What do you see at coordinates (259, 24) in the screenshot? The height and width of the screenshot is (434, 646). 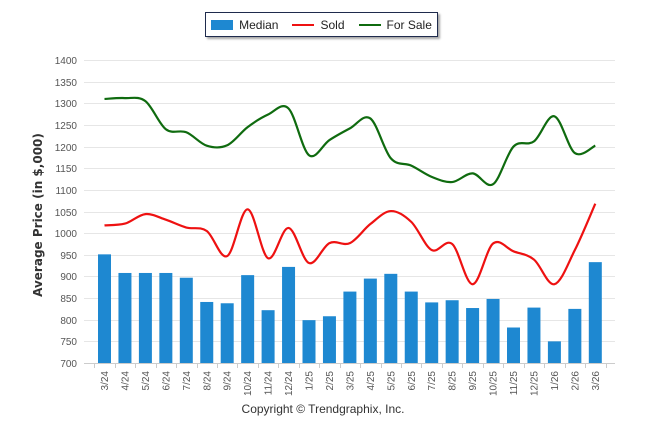 I see `legend-label-median: Median` at bounding box center [259, 24].